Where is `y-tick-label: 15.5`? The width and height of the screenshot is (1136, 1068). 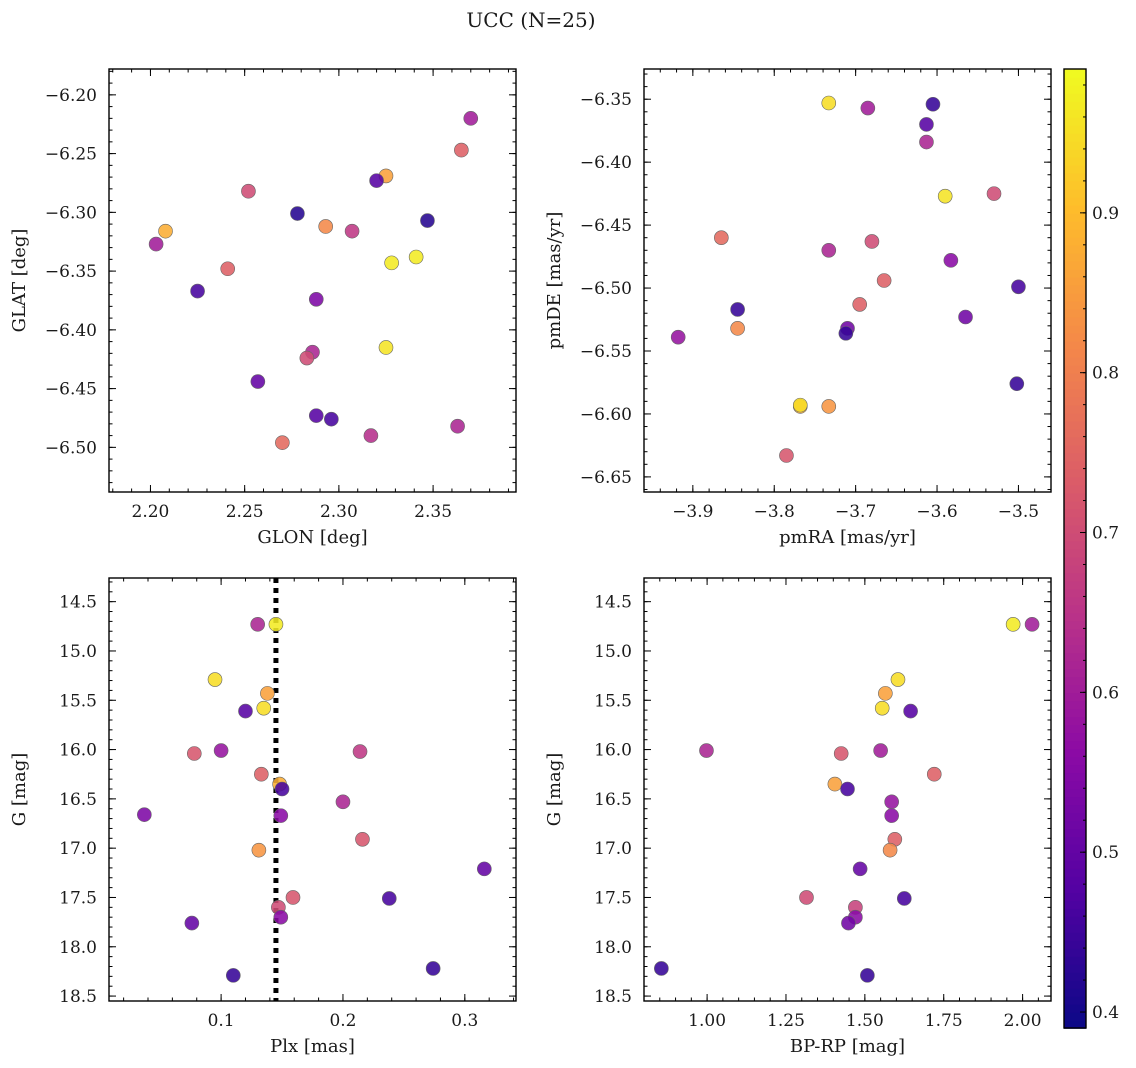
y-tick-label: 15.5 is located at coordinates (78, 701).